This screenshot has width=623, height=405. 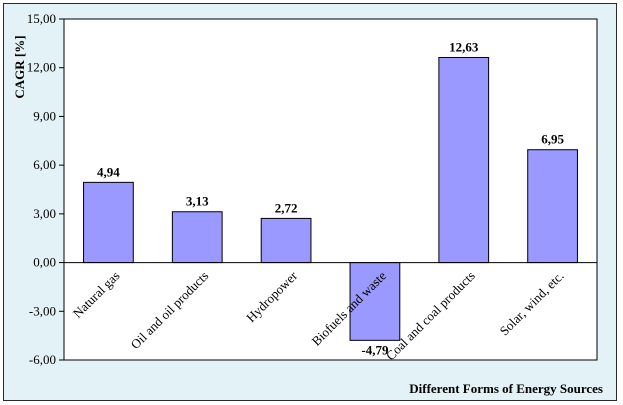 What do you see at coordinates (44, 164) in the screenshot?
I see `y-tick-label: 6,00` at bounding box center [44, 164].